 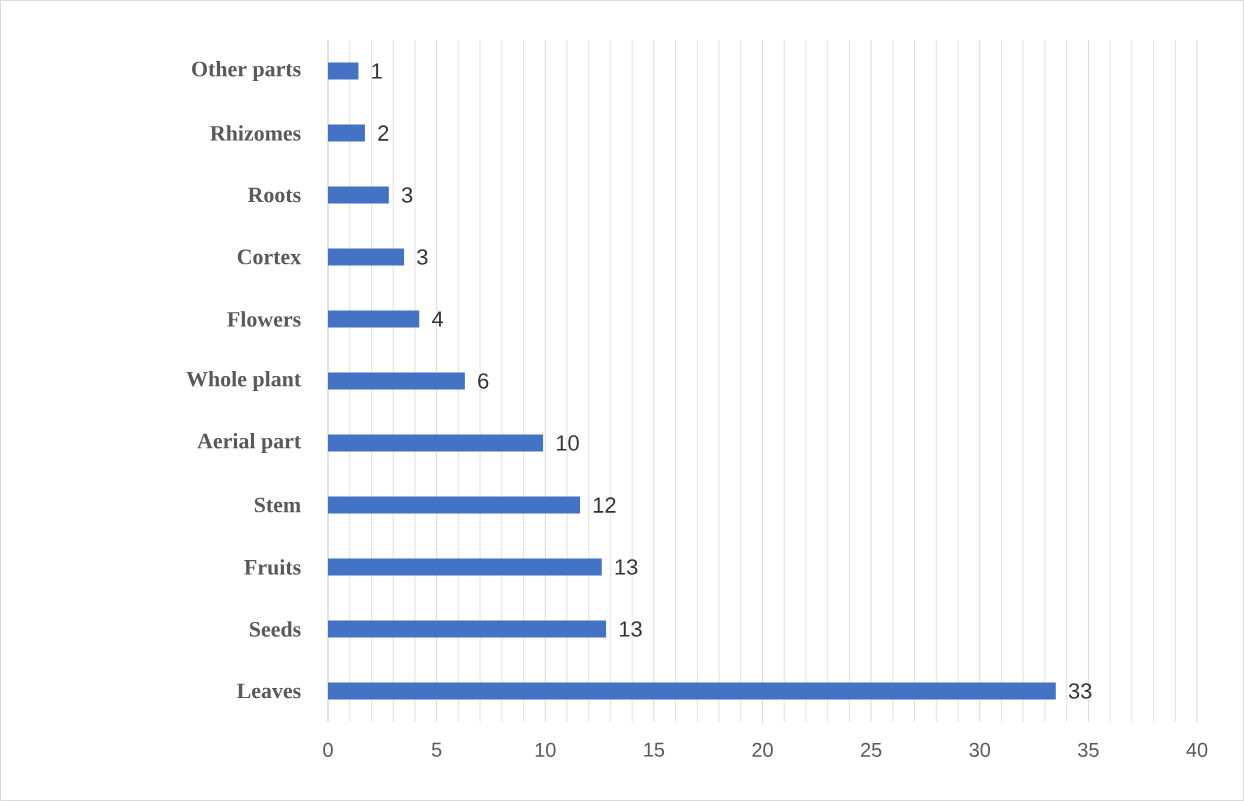 What do you see at coordinates (871, 749) in the screenshot?
I see `x-tick-label: 25` at bounding box center [871, 749].